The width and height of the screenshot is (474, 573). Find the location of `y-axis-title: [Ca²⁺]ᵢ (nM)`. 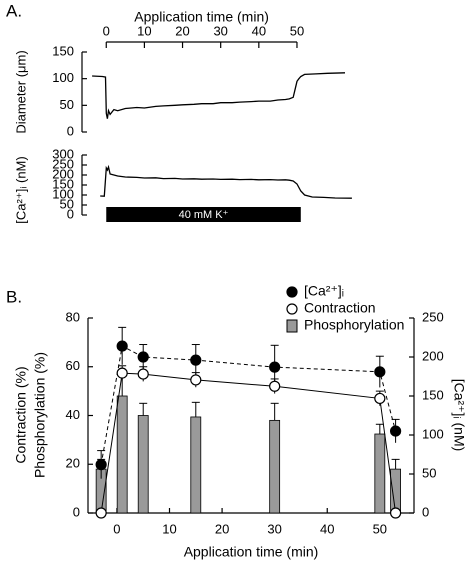

y-axis-title: [Ca²⁺]ᵢ (nM) is located at coordinates (20, 189).